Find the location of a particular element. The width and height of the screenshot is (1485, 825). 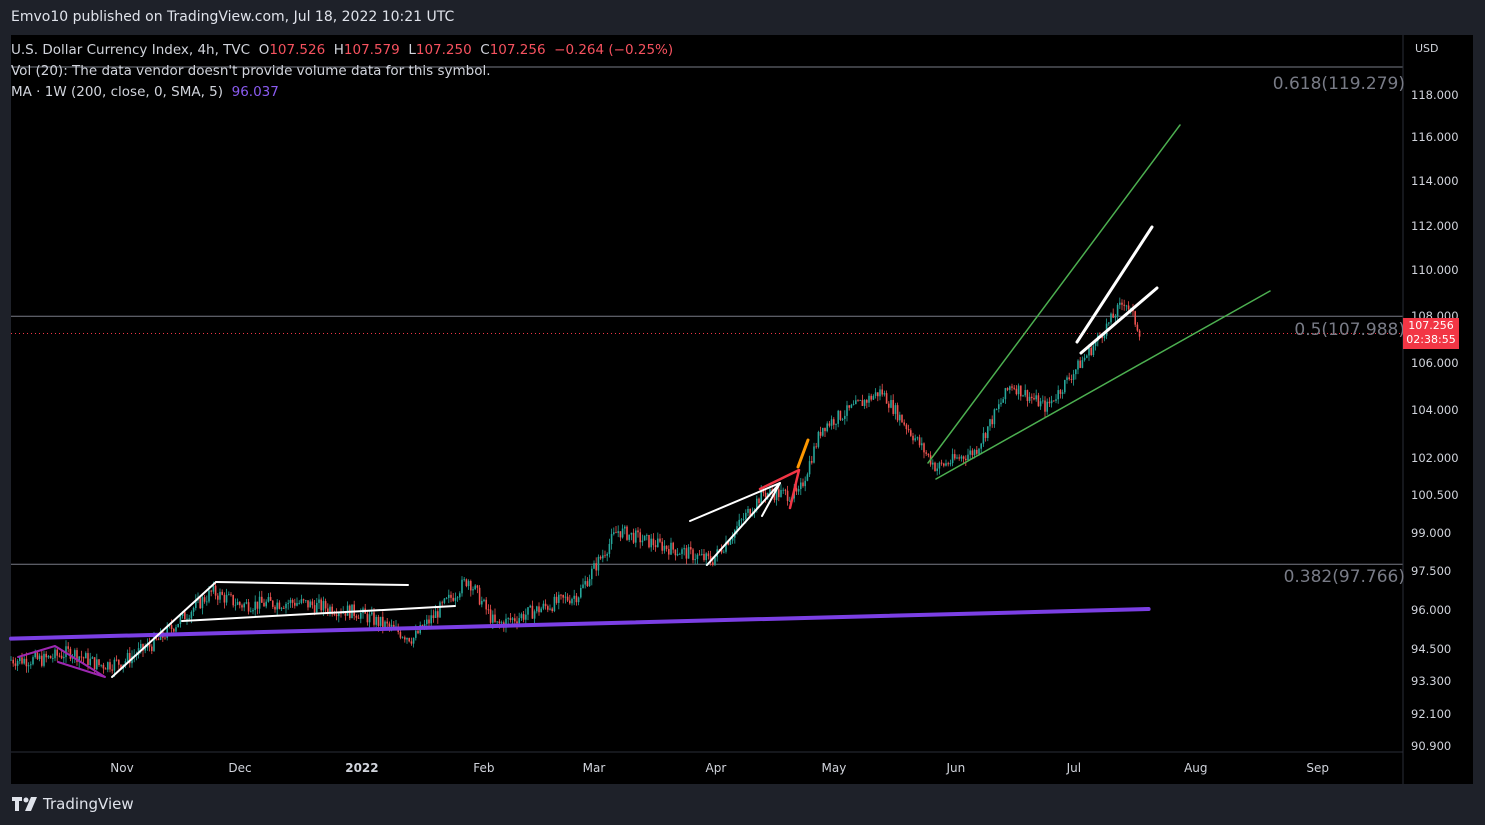

y-tick-label: 99.000 is located at coordinates (1431, 533).